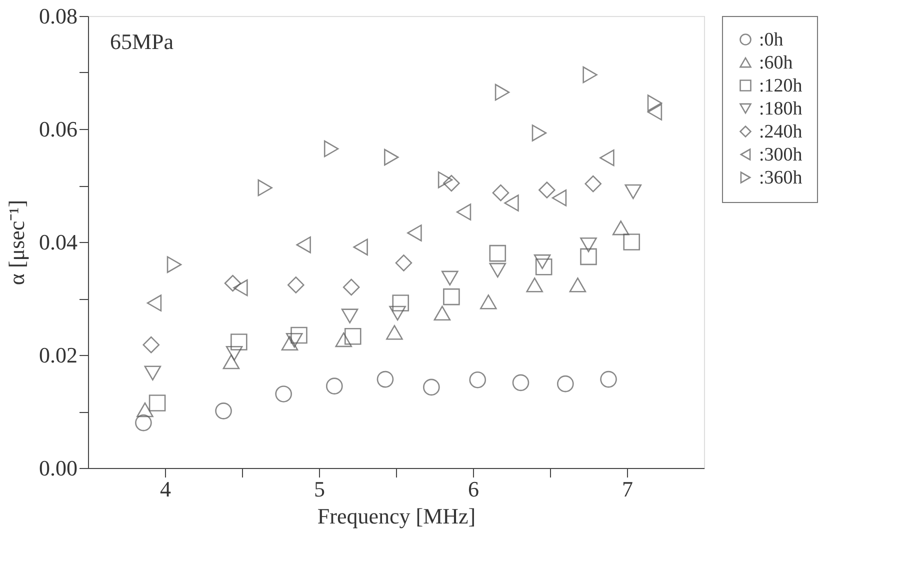 The image size is (921, 579). I want to click on y-tick-label: 0.08, so click(58, 16).